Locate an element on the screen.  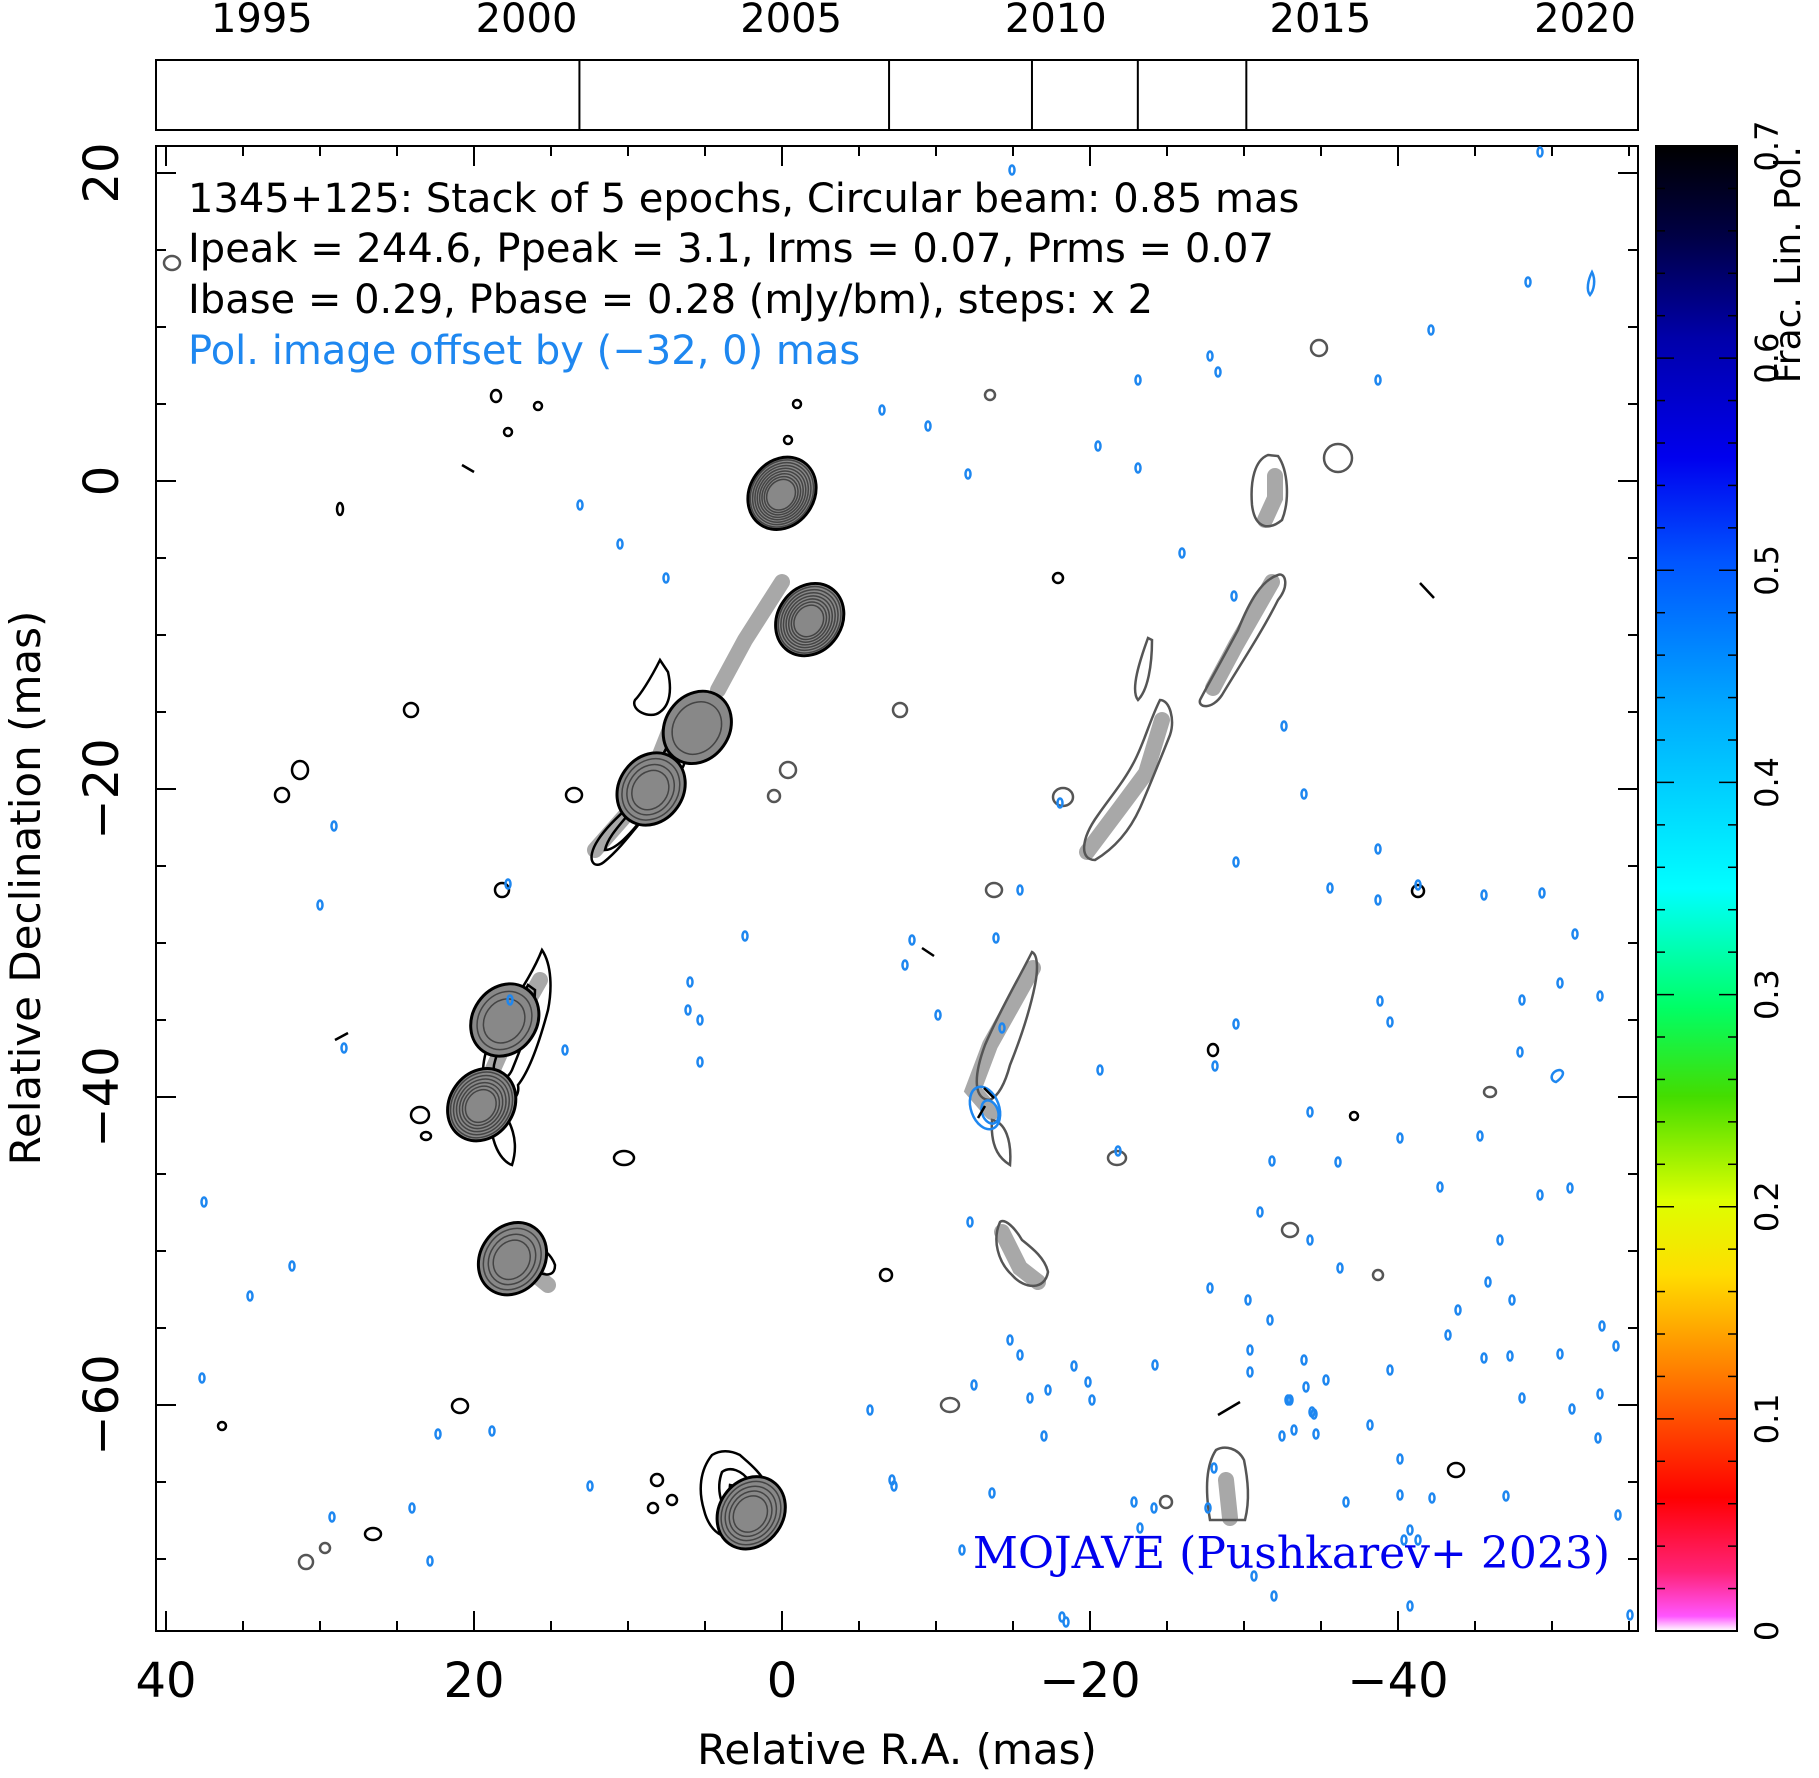
colorbar-tick-label: 0.4 is located at coordinates (1767, 782).